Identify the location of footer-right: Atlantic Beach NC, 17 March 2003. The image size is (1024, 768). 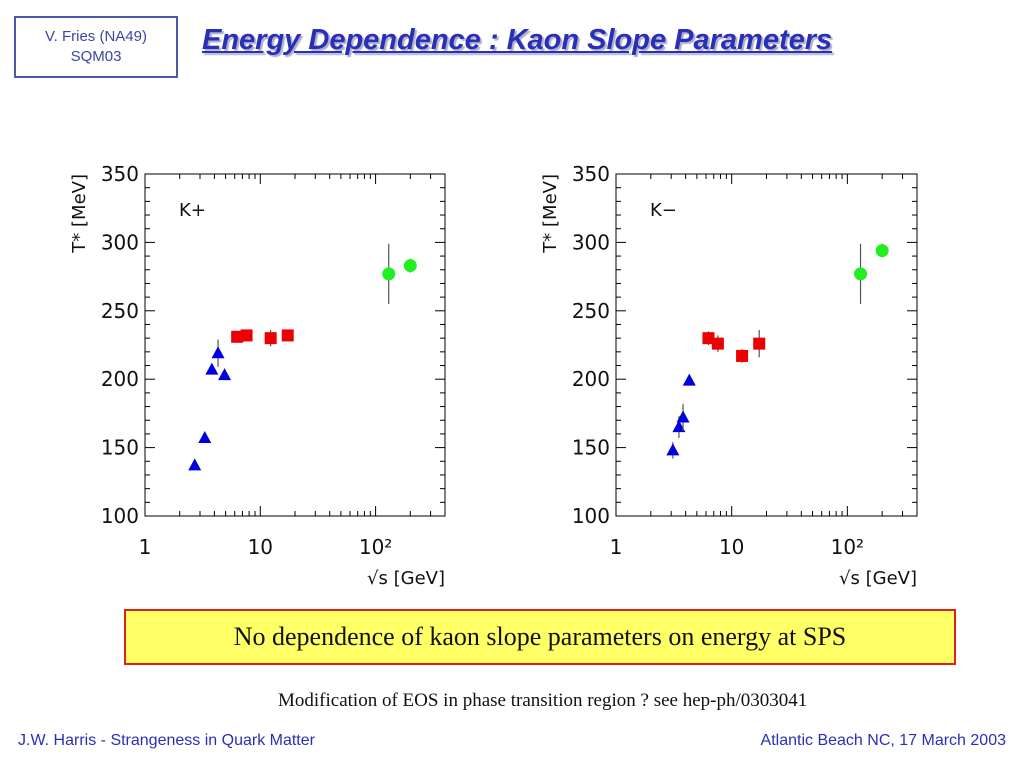
(883, 740).